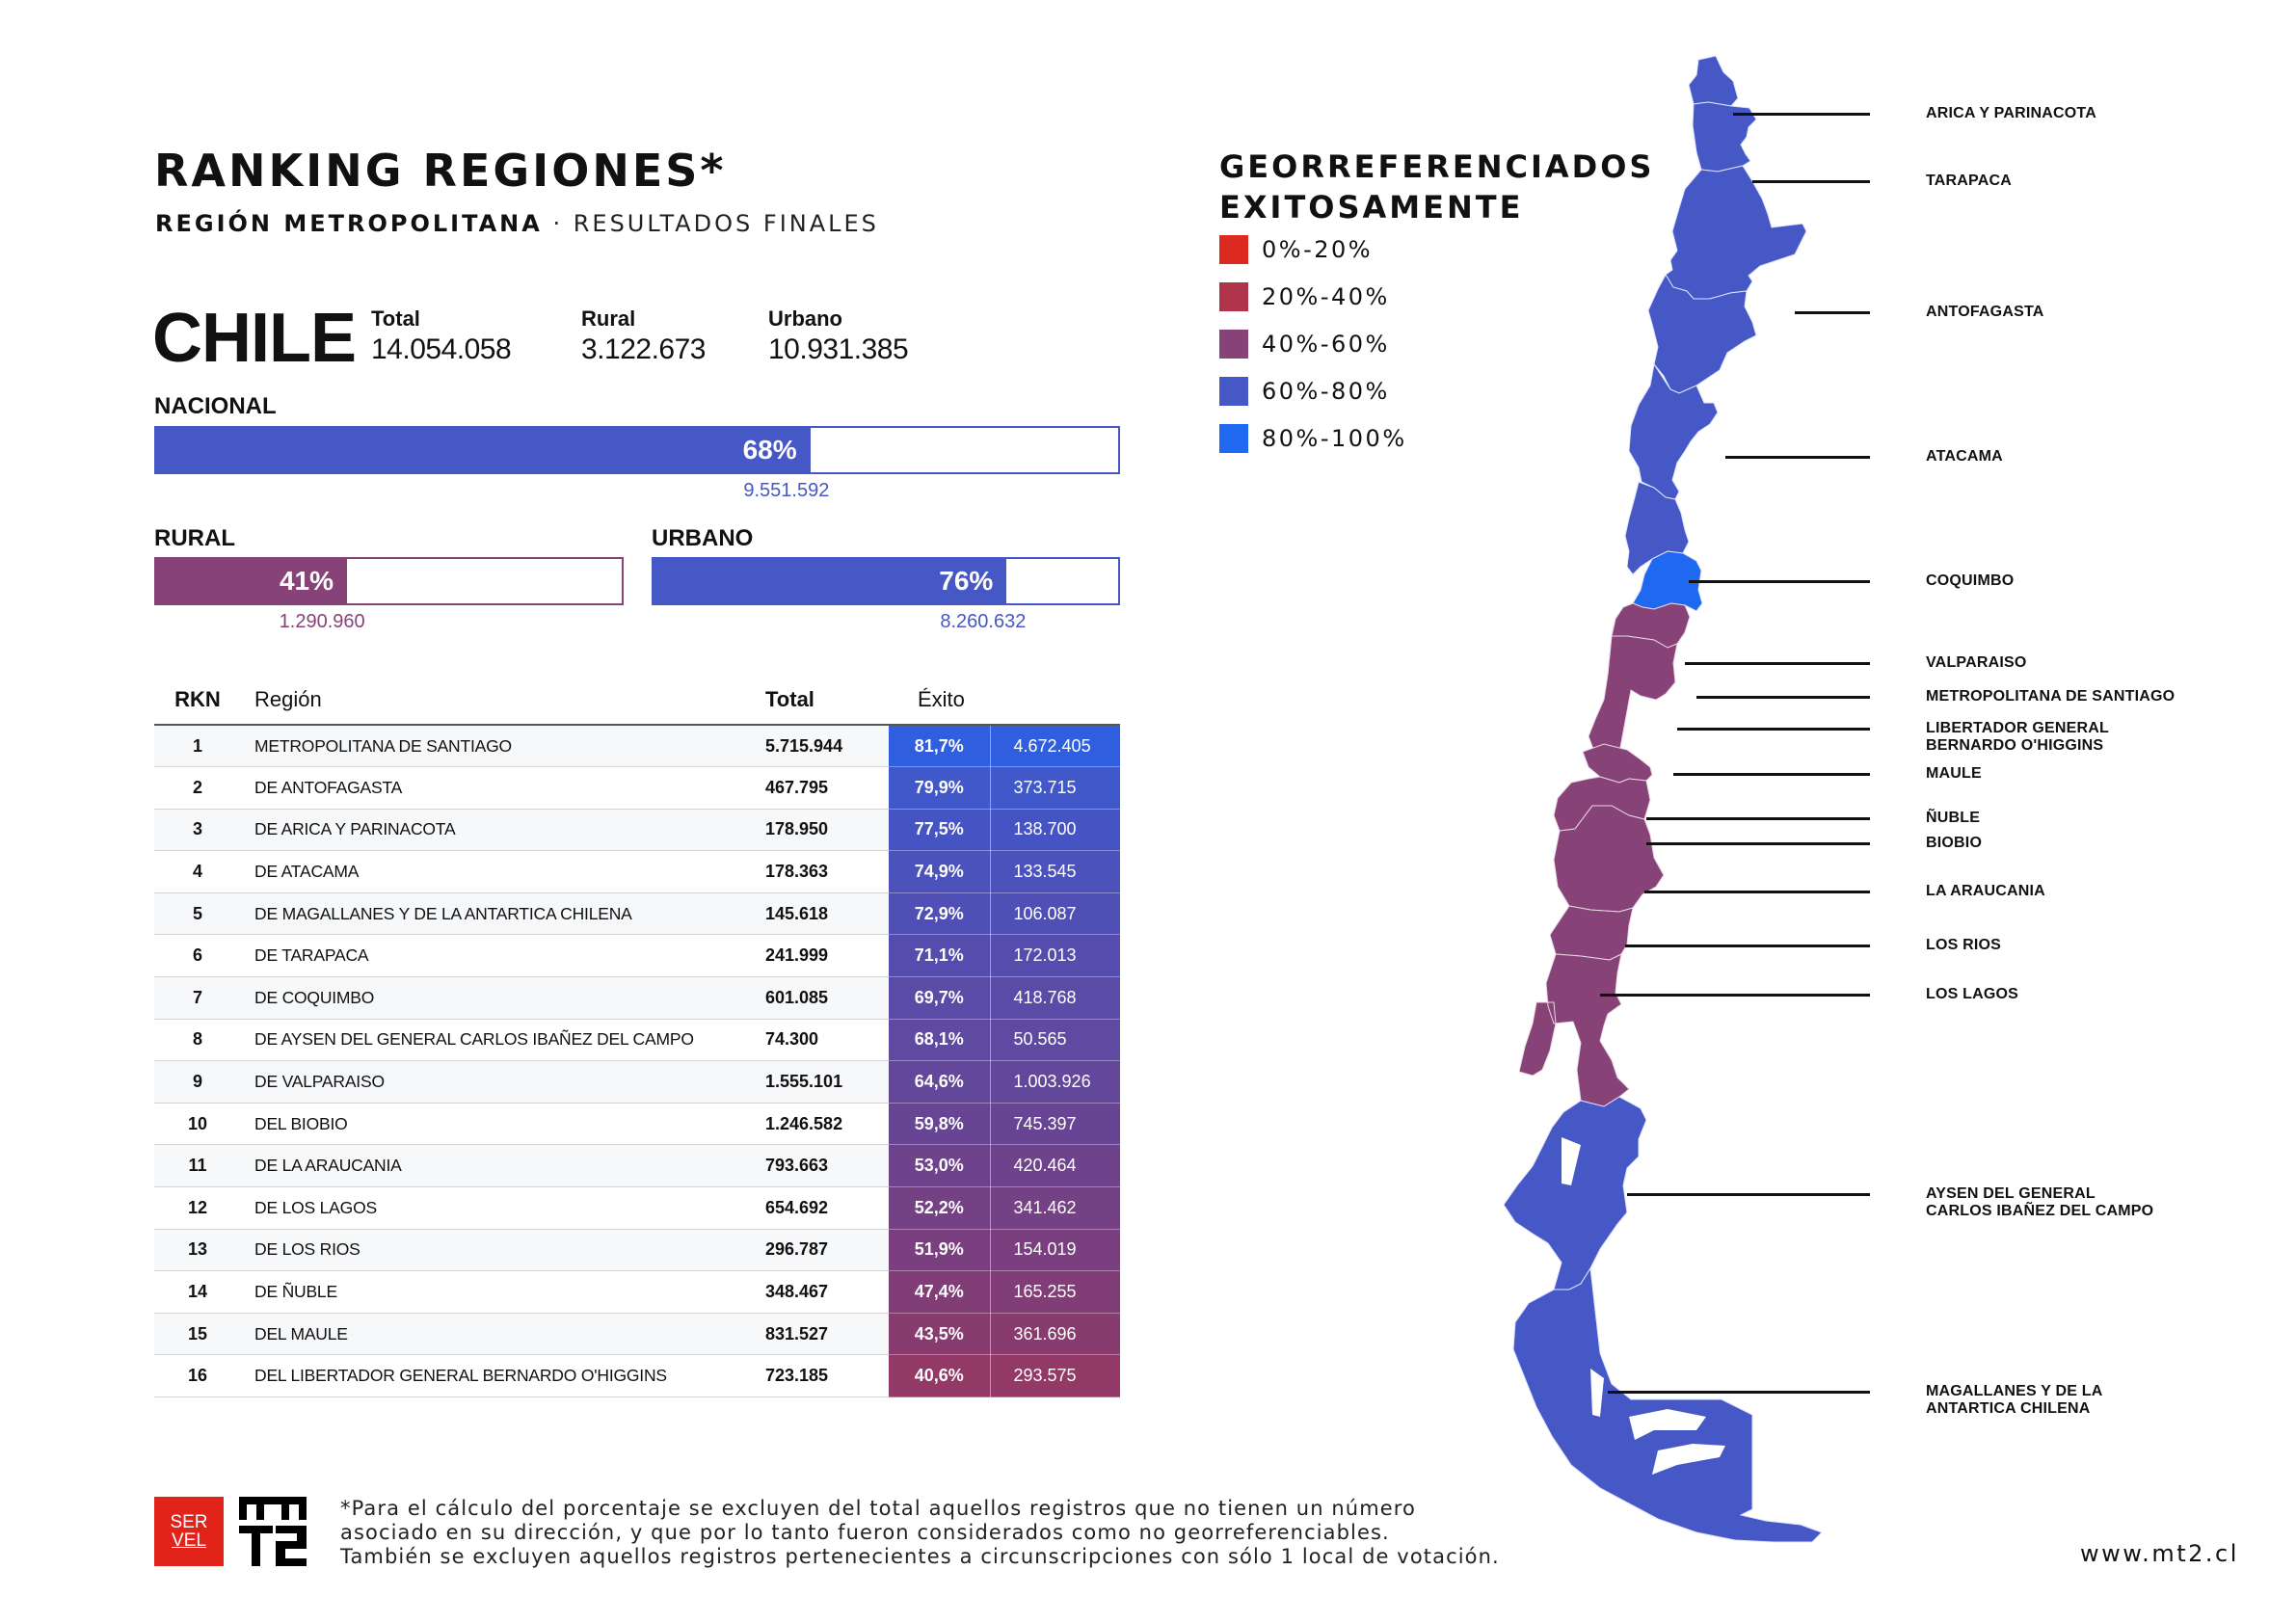 The width and height of the screenshot is (2296, 1623). What do you see at coordinates (197, 1334) in the screenshot?
I see `rank-cell: 15` at bounding box center [197, 1334].